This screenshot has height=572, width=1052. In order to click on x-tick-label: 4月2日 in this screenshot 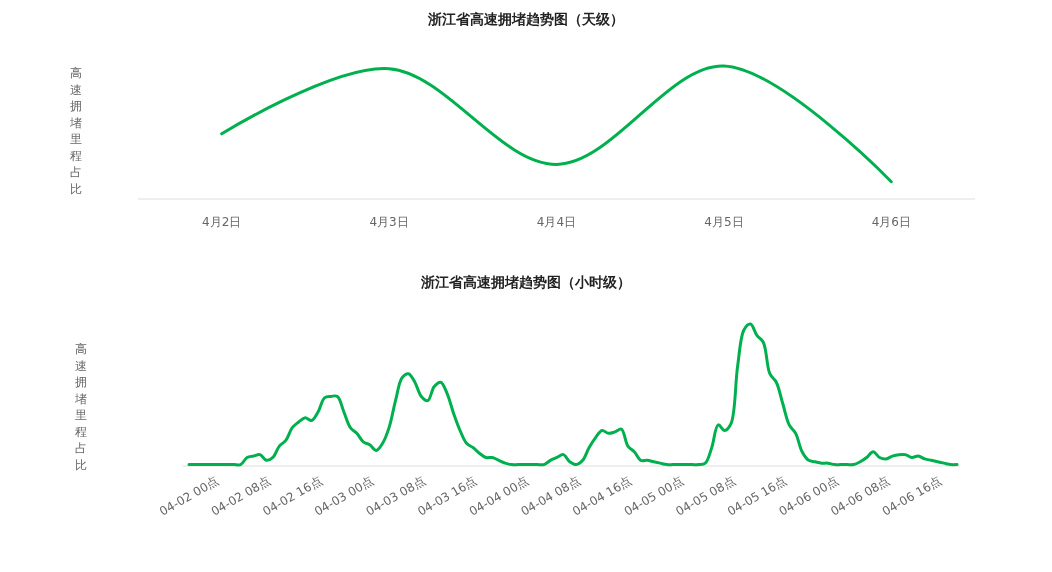, I will do `click(222, 222)`.